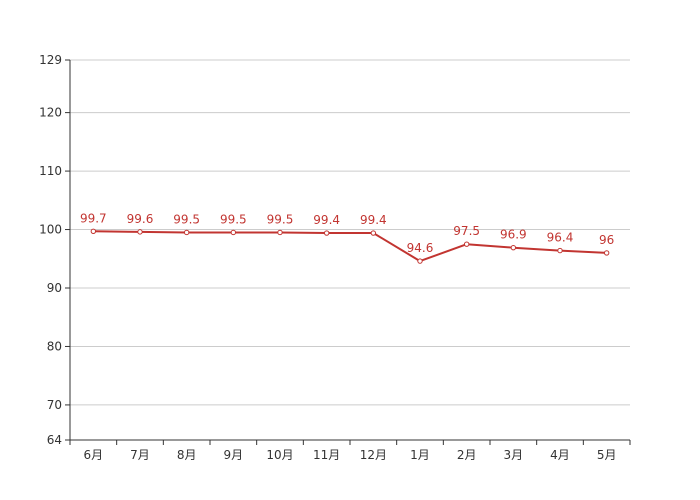  Describe the element at coordinates (50, 60) in the screenshot. I see `y-tick-label: 129` at that location.